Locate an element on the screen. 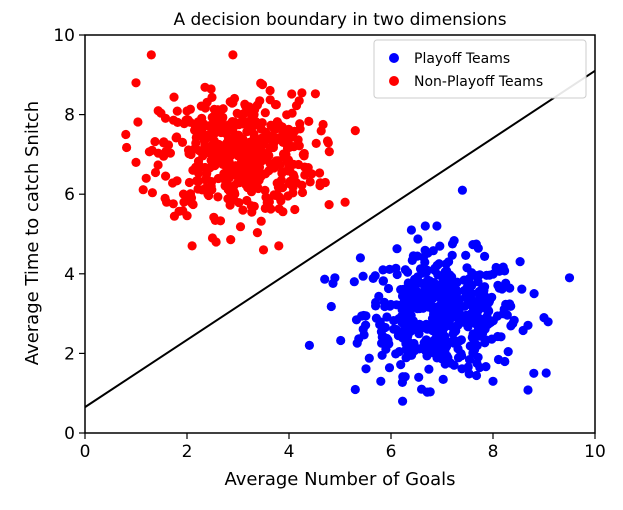 The image size is (623, 510). y-tick-label: 6 is located at coordinates (69, 195).